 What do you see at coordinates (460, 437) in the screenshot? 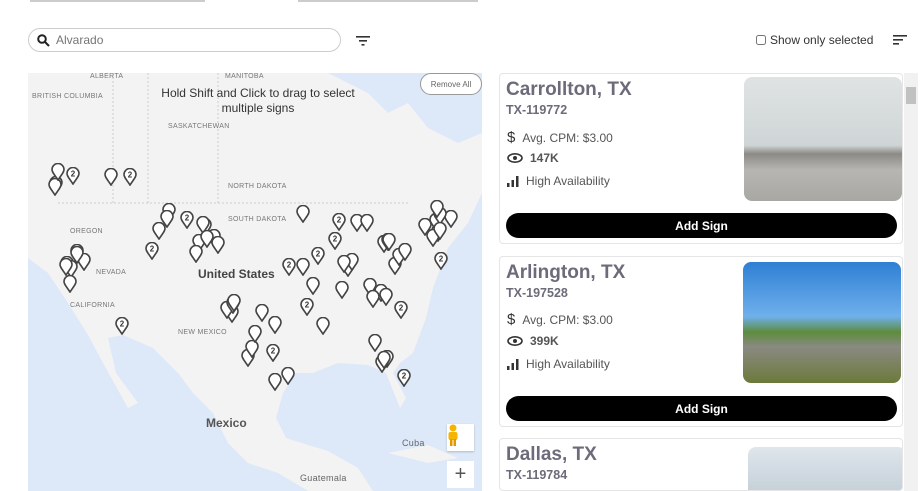
I see `street-view-pegman` at bounding box center [460, 437].